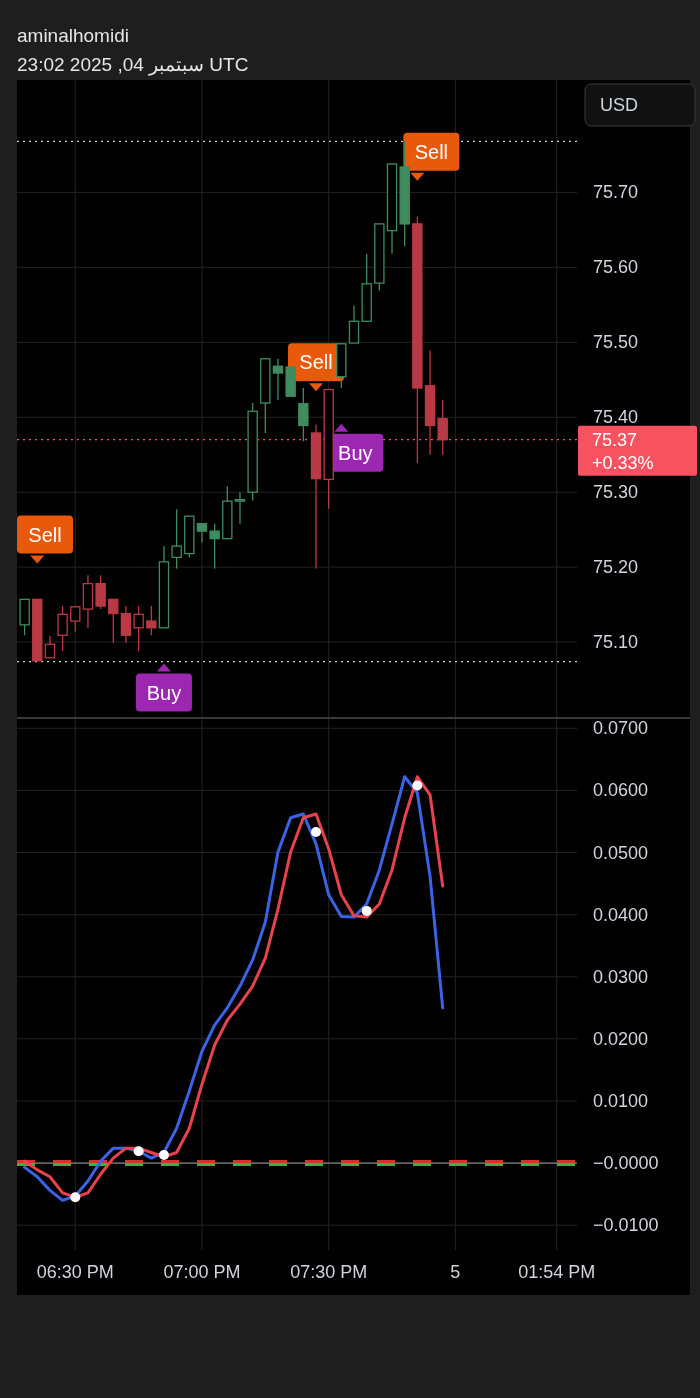 The width and height of the screenshot is (700, 1398). I want to click on y-tick-label: 75.70, so click(616, 192).